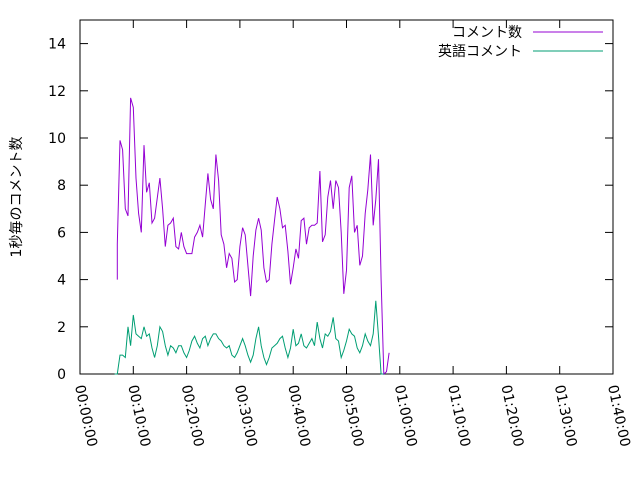  Describe the element at coordinates (61, 328) in the screenshot. I see `y-tick-label: 2` at that location.